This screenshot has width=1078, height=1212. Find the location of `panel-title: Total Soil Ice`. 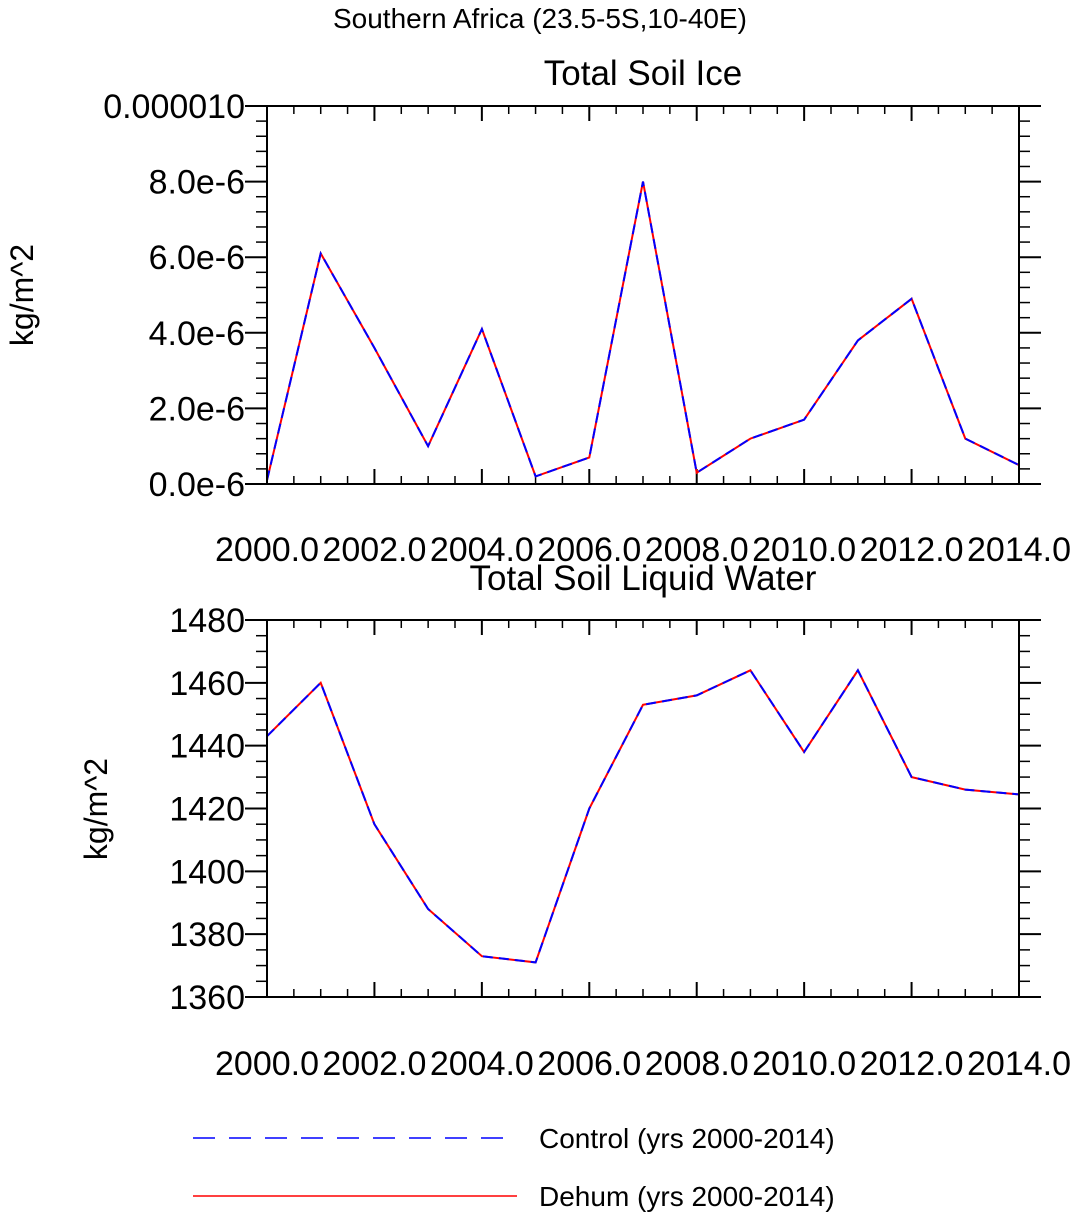

panel-title: Total Soil Ice is located at coordinates (643, 73).